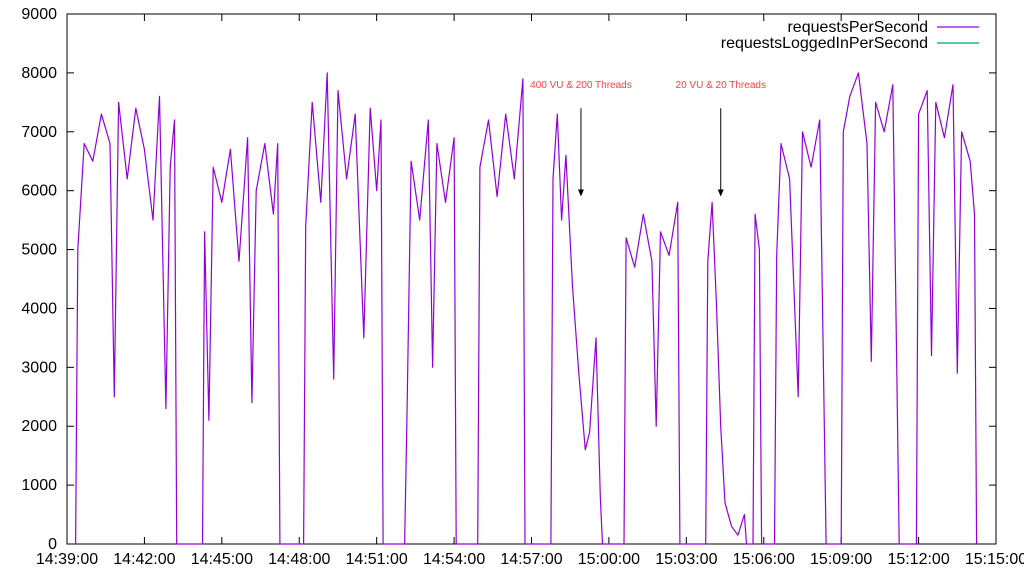  Describe the element at coordinates (144, 559) in the screenshot. I see `x-tick-label: 14:42:00` at that location.